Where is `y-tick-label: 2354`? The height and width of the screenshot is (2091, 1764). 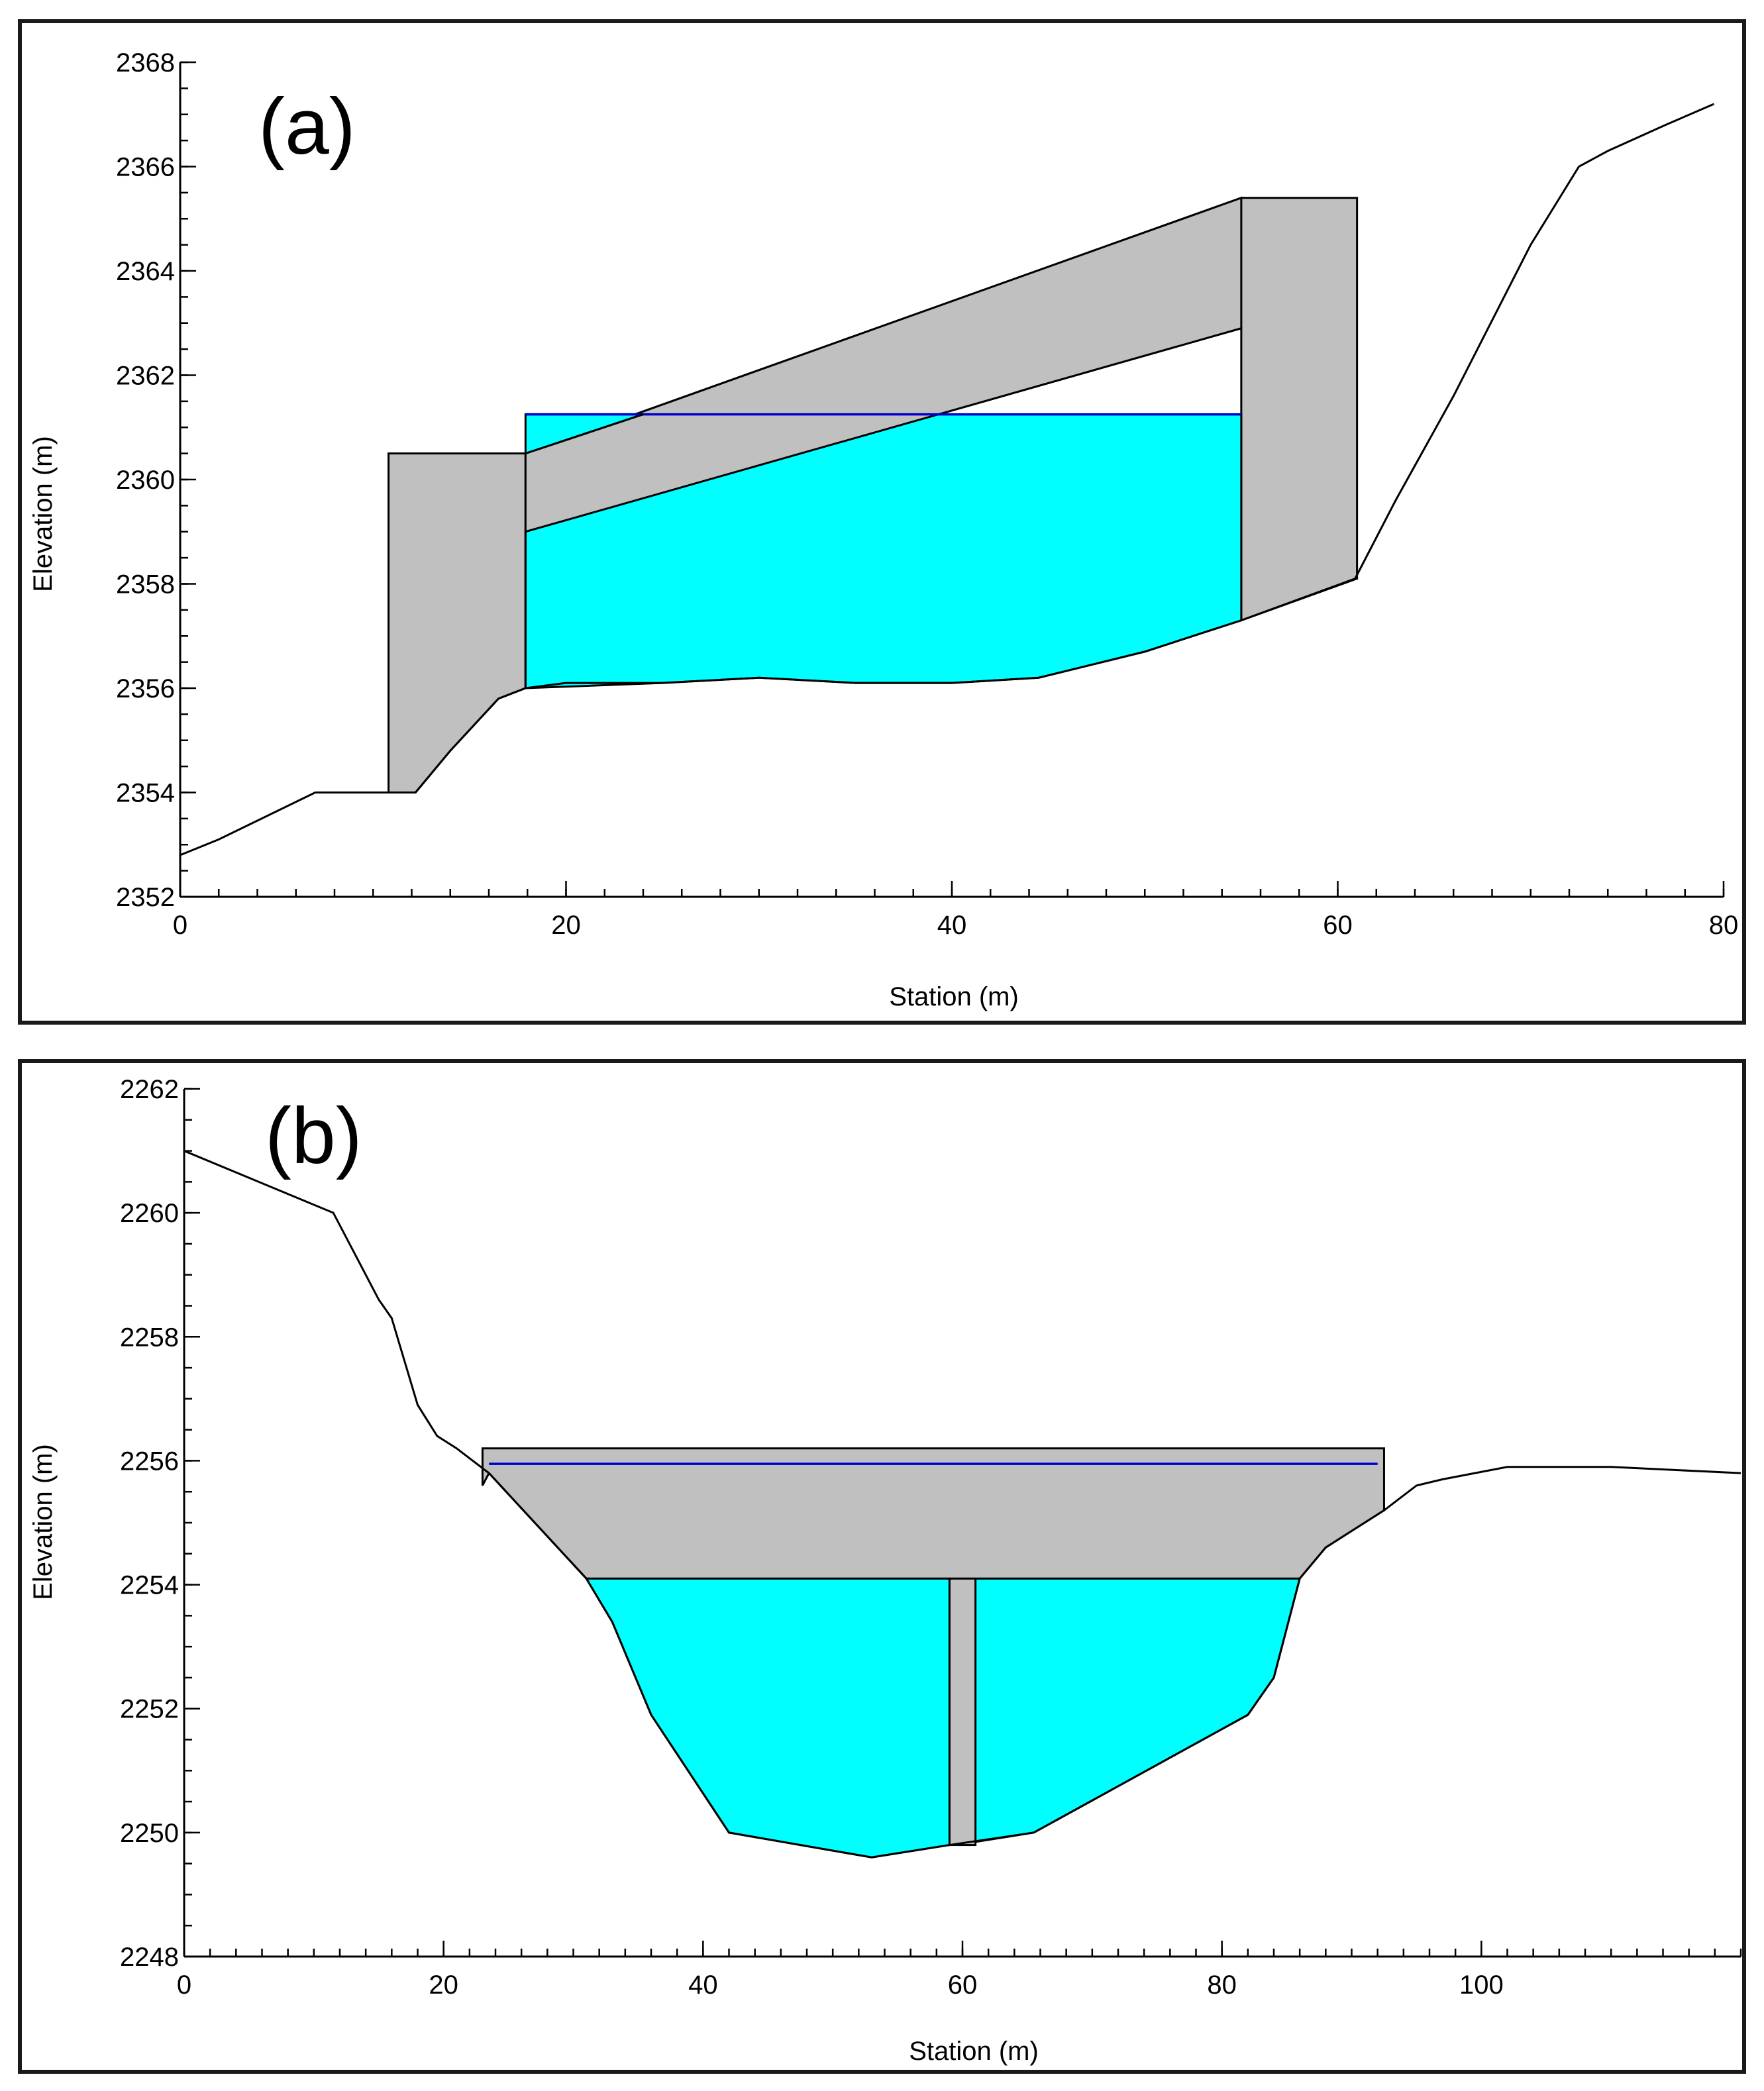
y-tick-label: 2354 is located at coordinates (145, 793).